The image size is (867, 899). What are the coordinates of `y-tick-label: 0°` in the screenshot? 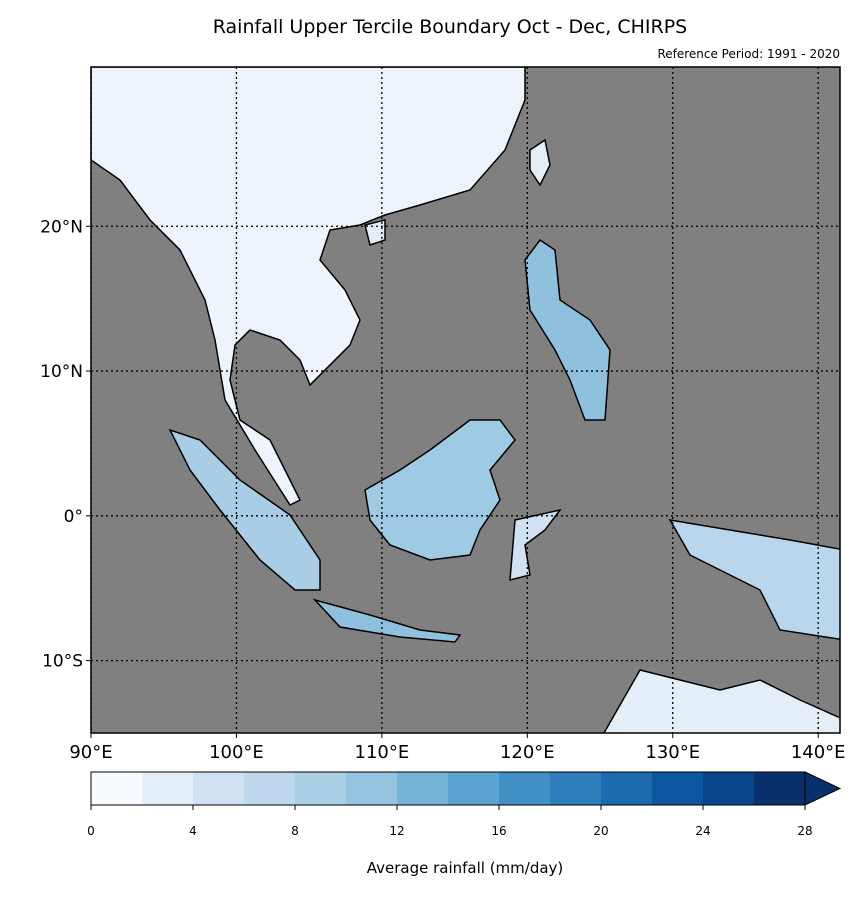 It's located at (73, 517).